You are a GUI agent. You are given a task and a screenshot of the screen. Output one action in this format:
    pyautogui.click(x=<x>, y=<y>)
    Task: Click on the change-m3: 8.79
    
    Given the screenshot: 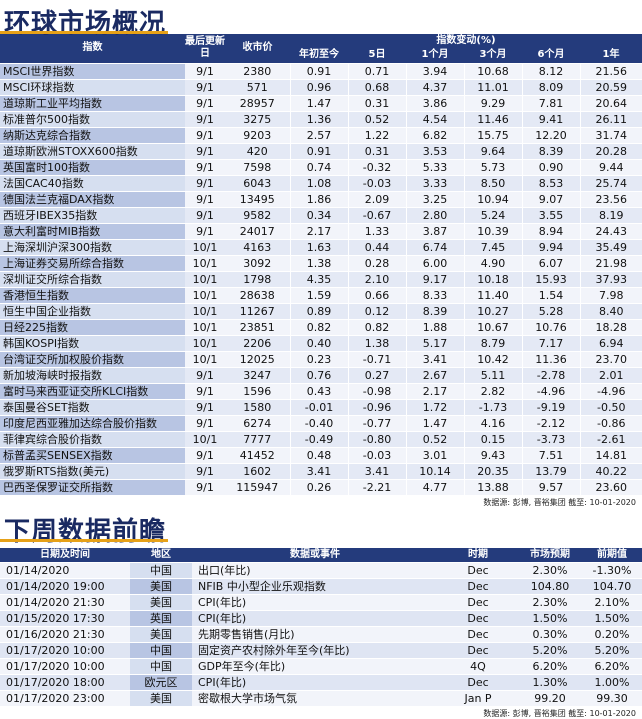 What is the action you would take?
    pyautogui.click(x=492, y=343)
    